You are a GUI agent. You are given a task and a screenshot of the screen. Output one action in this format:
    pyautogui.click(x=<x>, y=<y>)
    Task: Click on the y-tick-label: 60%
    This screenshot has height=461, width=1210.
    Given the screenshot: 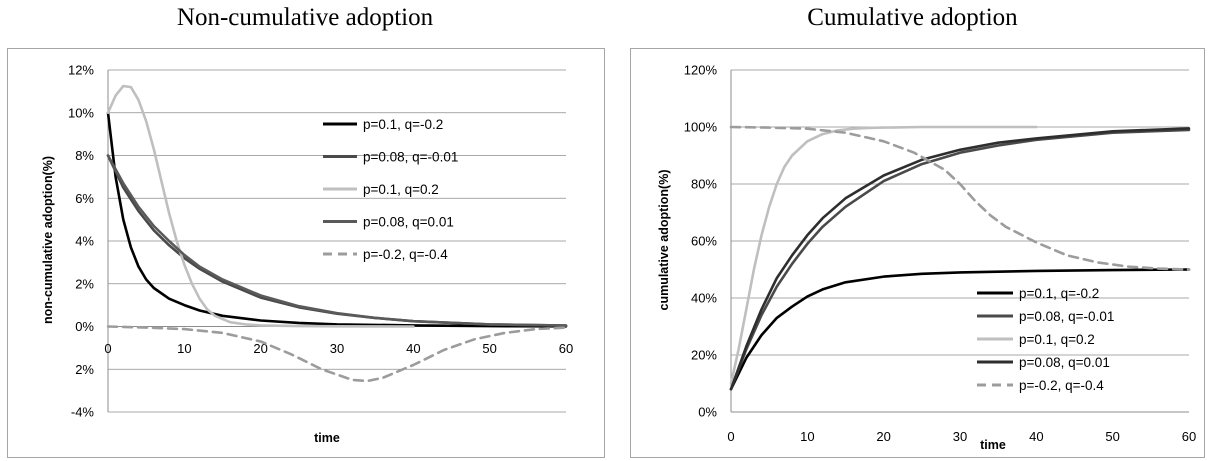 What is the action you would take?
    pyautogui.click(x=704, y=241)
    